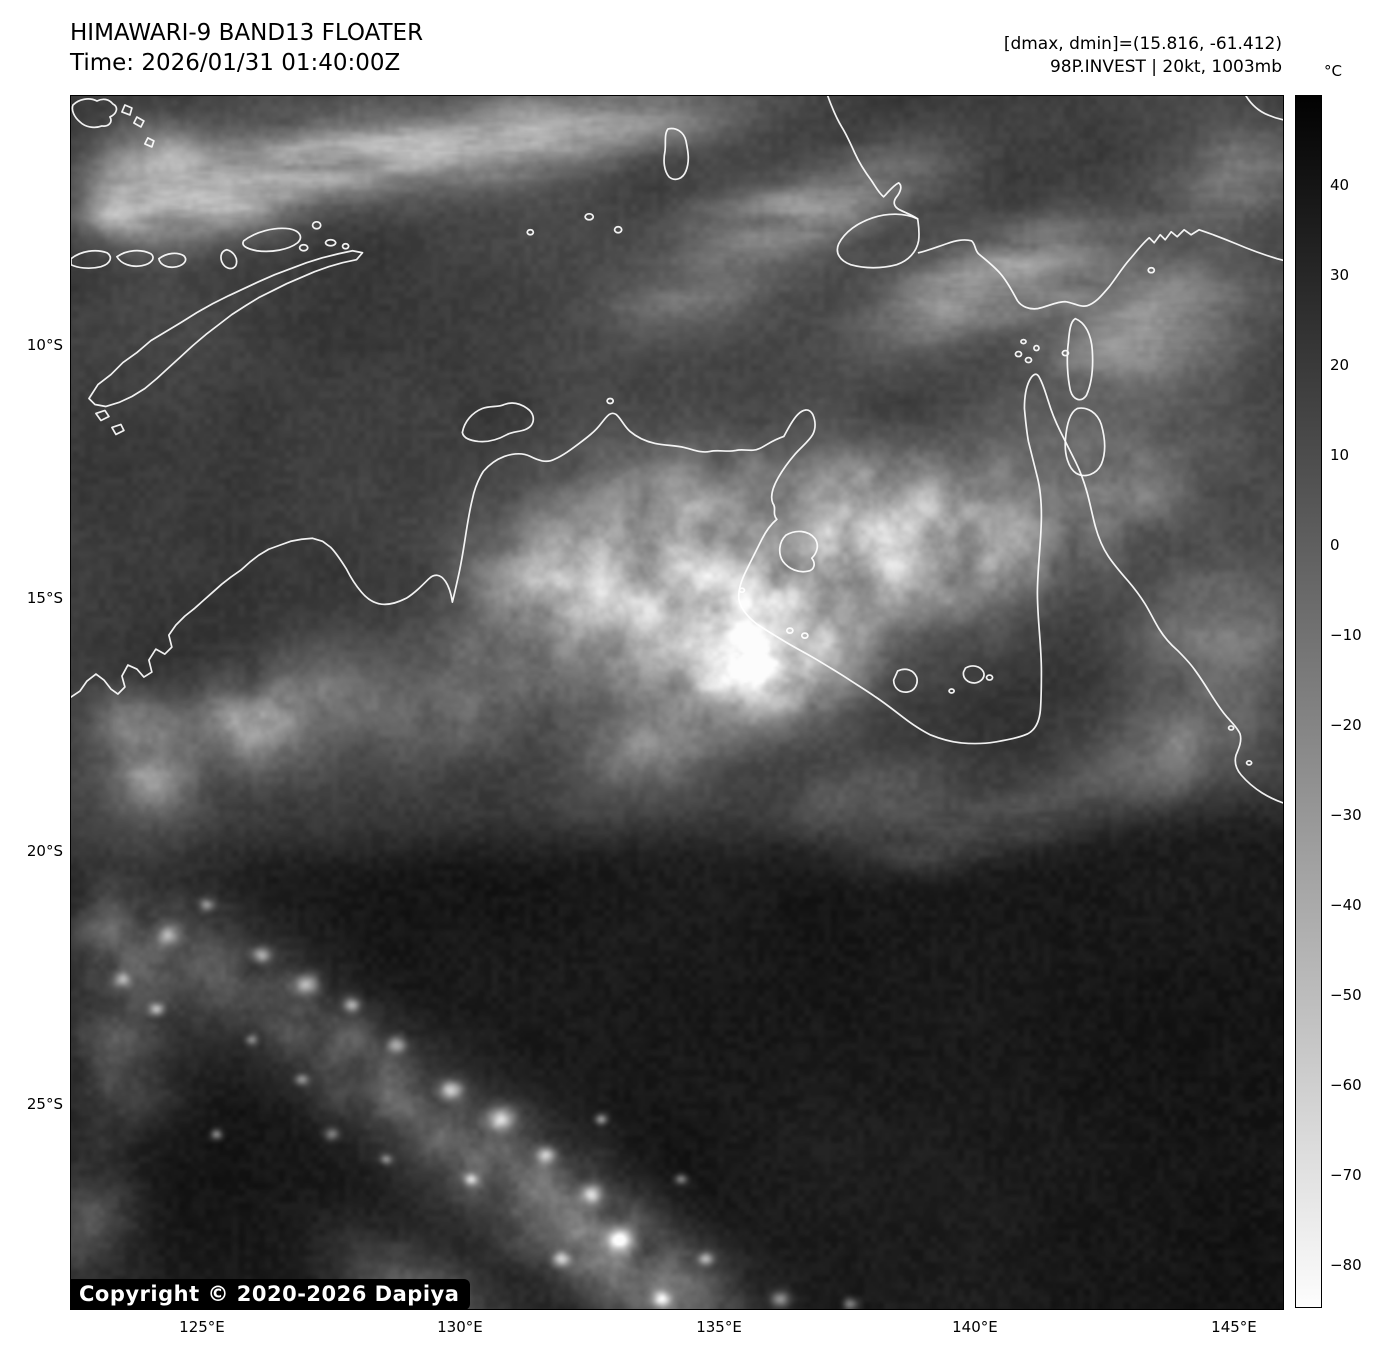  I want to click on coastline-banda-islands, so click(608, 181).